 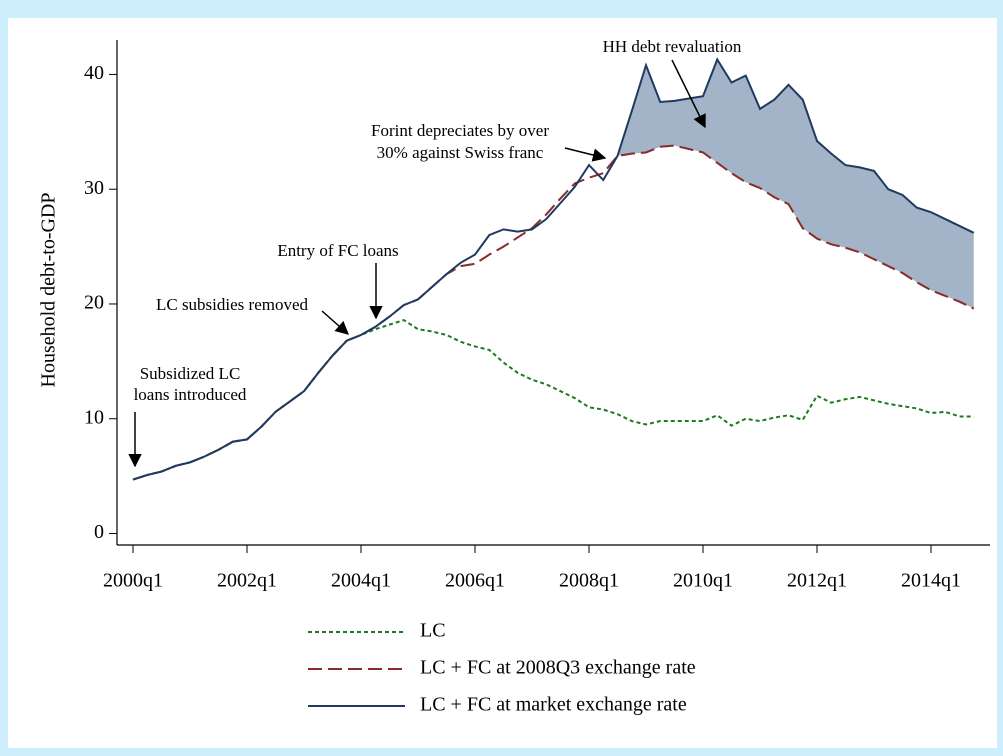 What do you see at coordinates (703, 581) in the screenshot?
I see `x-tick-label: 2010q1` at bounding box center [703, 581].